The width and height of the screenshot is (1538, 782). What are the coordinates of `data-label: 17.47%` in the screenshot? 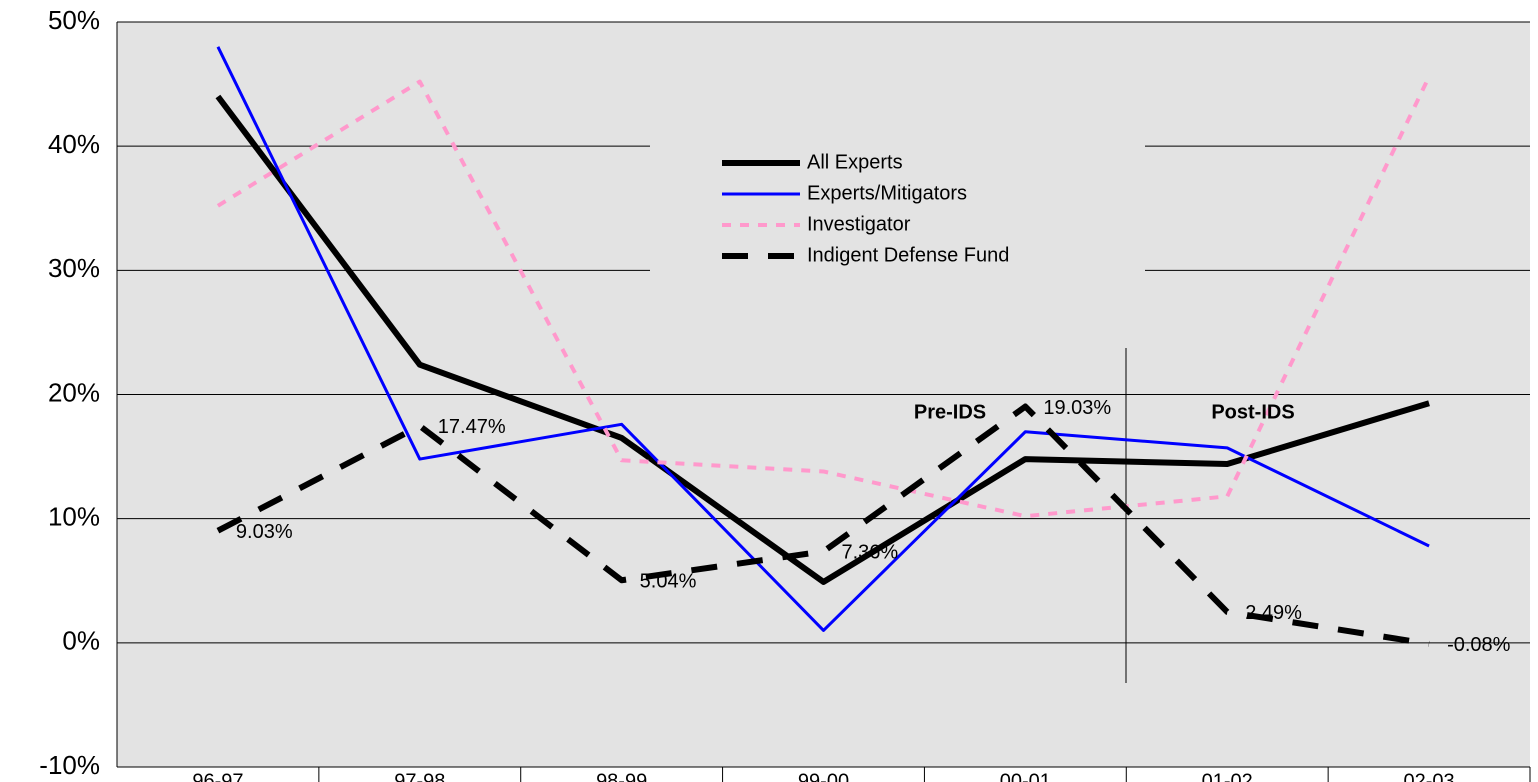 It's located at (472, 427).